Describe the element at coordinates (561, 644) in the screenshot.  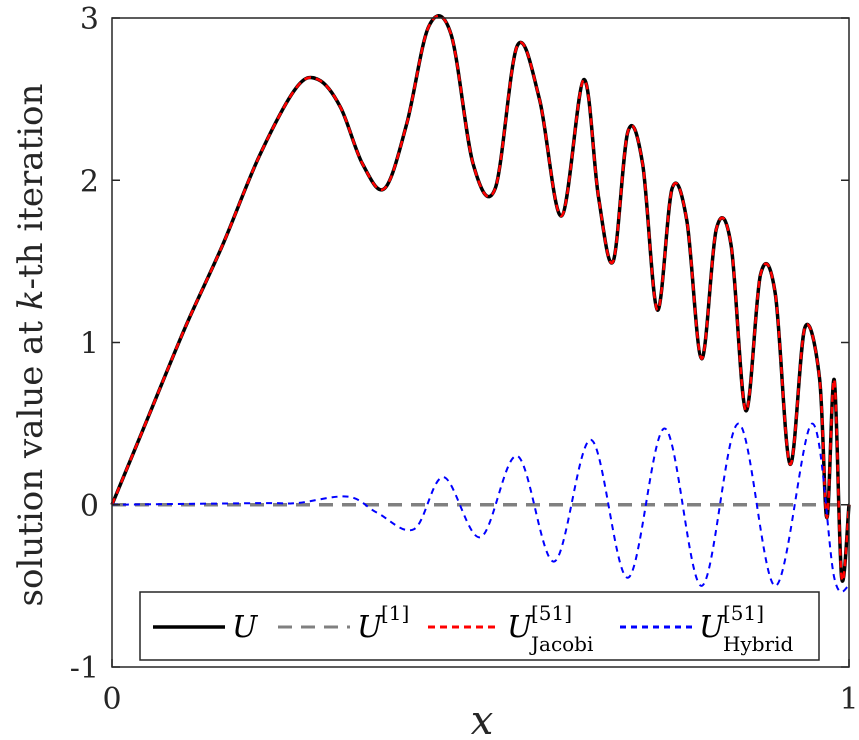
I see `legend-label-sub: Jacobi` at that location.